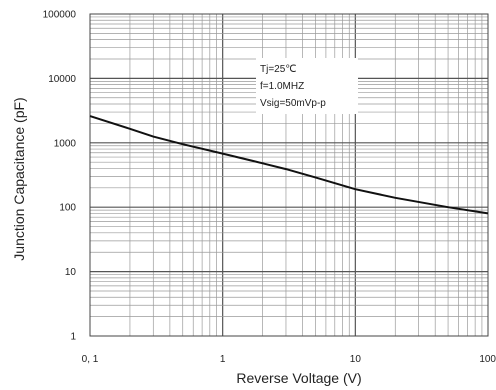 The image size is (496, 390). What do you see at coordinates (90, 359) in the screenshot?
I see `x-tick-label: 0, 1` at bounding box center [90, 359].